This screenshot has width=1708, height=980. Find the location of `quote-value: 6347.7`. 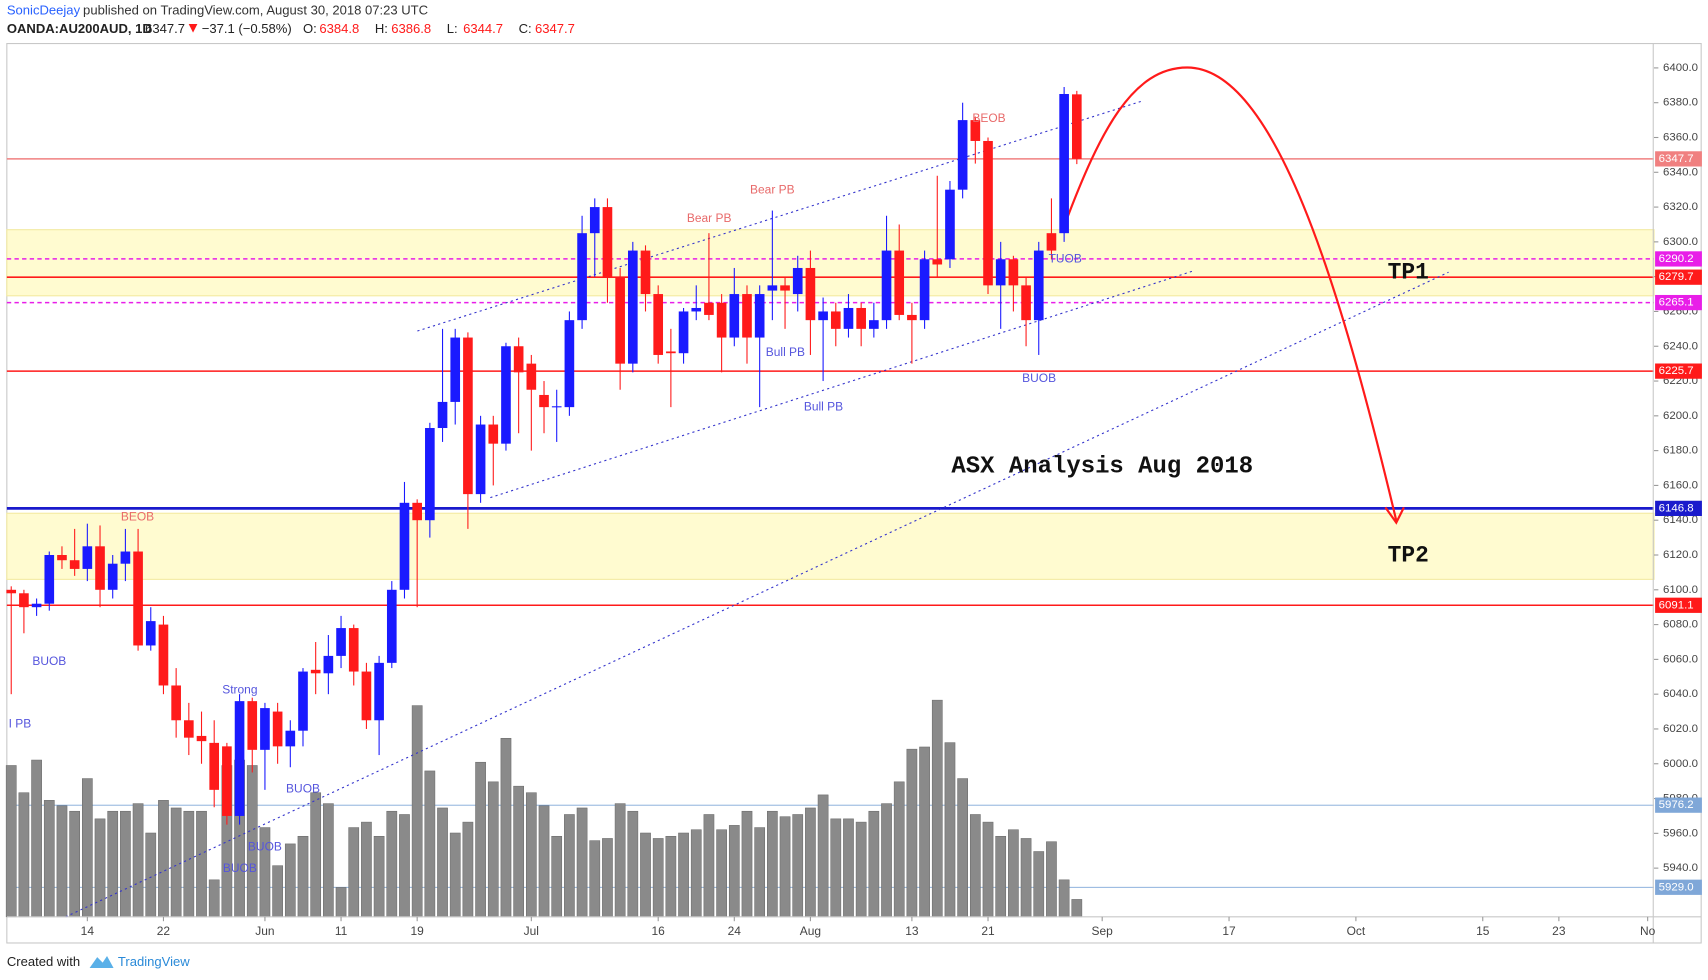

quote-value: 6347.7 is located at coordinates (555, 28).